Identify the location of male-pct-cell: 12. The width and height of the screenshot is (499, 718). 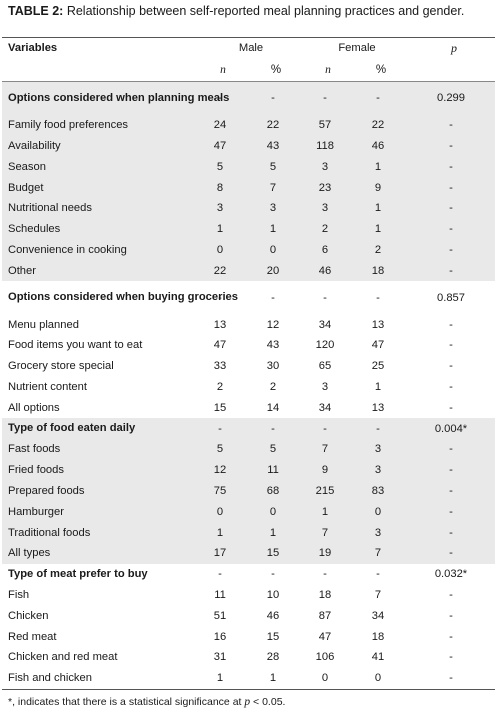
(273, 324).